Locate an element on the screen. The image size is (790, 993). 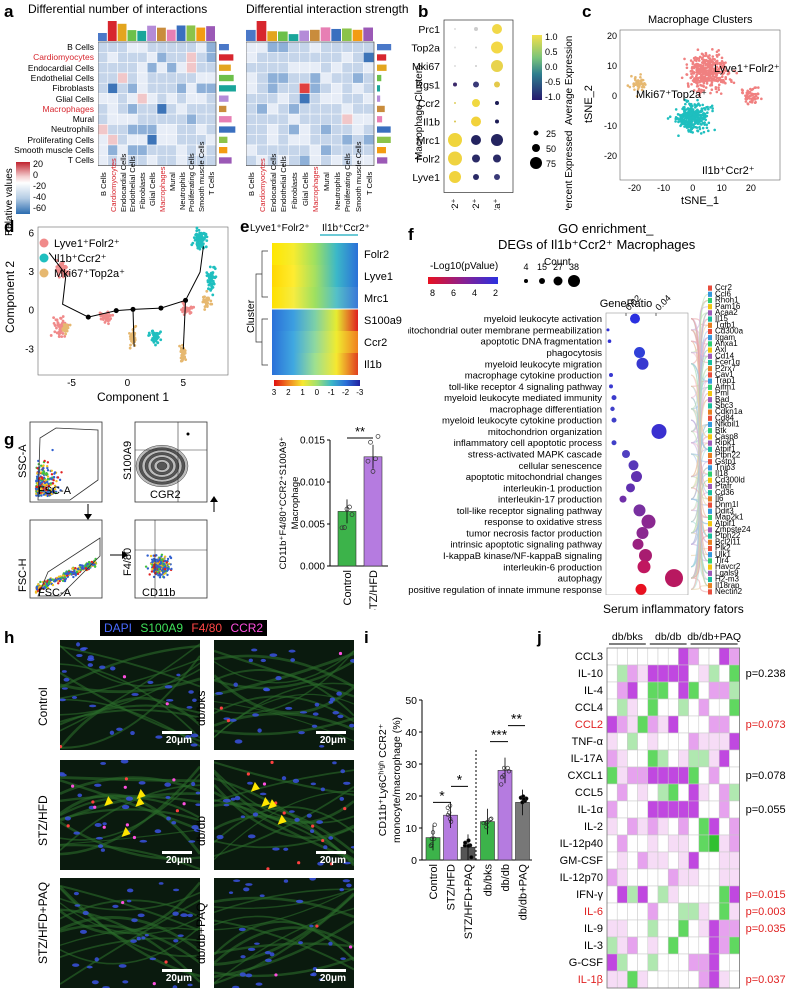
data-point is located at coordinates (507, 768).